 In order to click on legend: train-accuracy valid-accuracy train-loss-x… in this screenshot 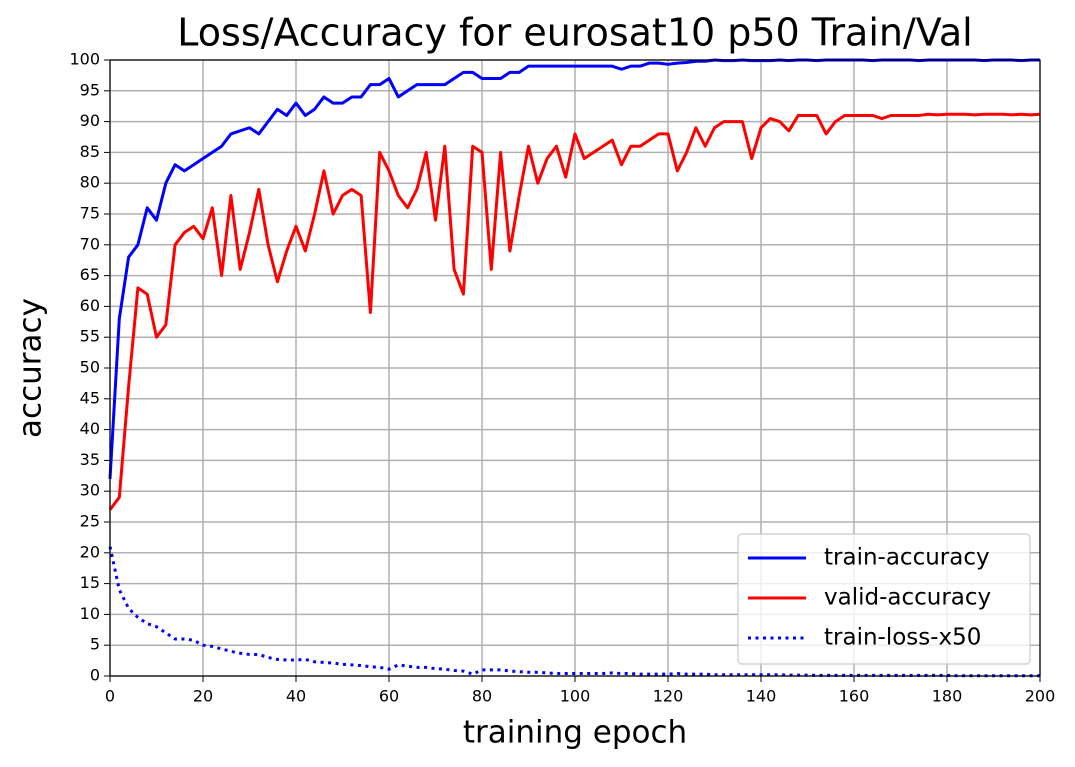, I will do `click(884, 599)`.